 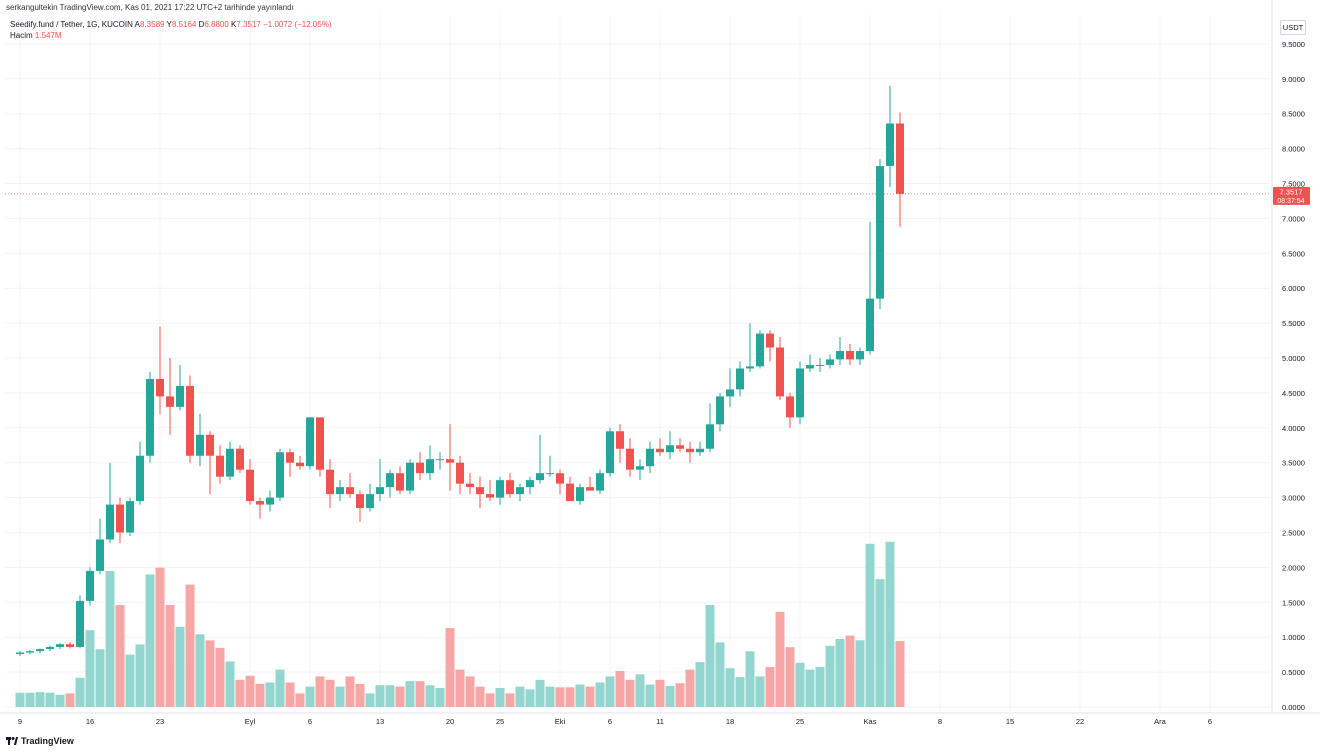 I want to click on price-tick-label: 4.0000, so click(x=1293, y=428).